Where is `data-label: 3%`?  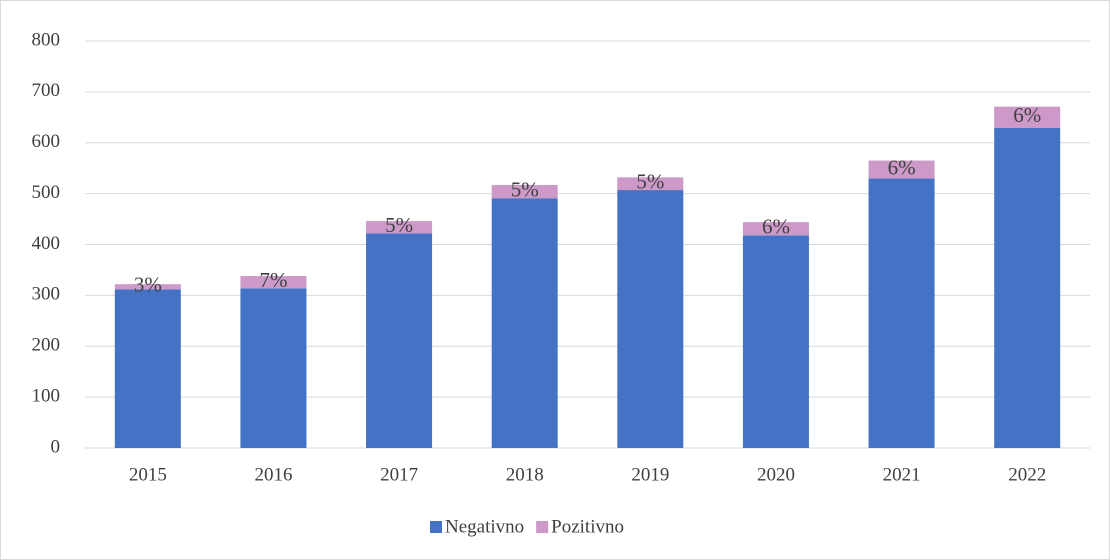 data-label: 3% is located at coordinates (148, 285).